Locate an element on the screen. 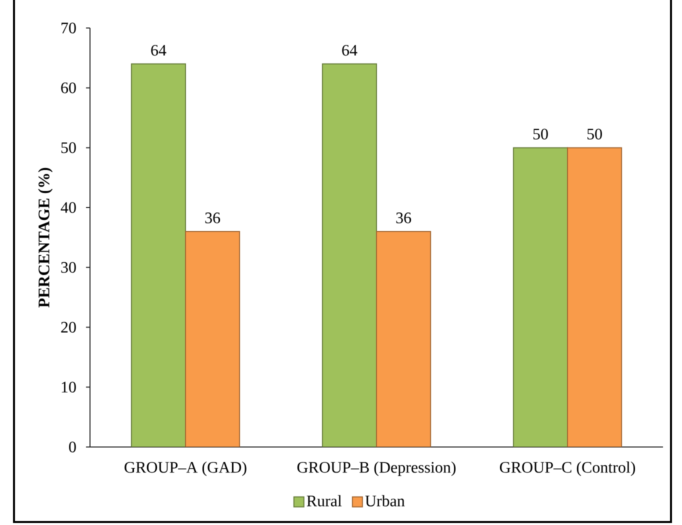  y-tick-label: 0 is located at coordinates (72, 447).